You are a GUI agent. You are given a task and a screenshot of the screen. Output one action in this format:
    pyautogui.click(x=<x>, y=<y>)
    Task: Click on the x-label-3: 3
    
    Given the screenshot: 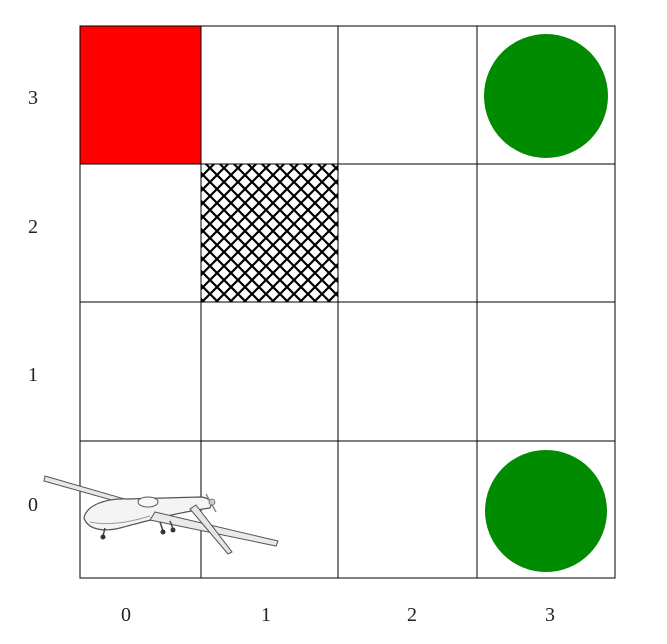 What is the action you would take?
    pyautogui.click(x=550, y=615)
    